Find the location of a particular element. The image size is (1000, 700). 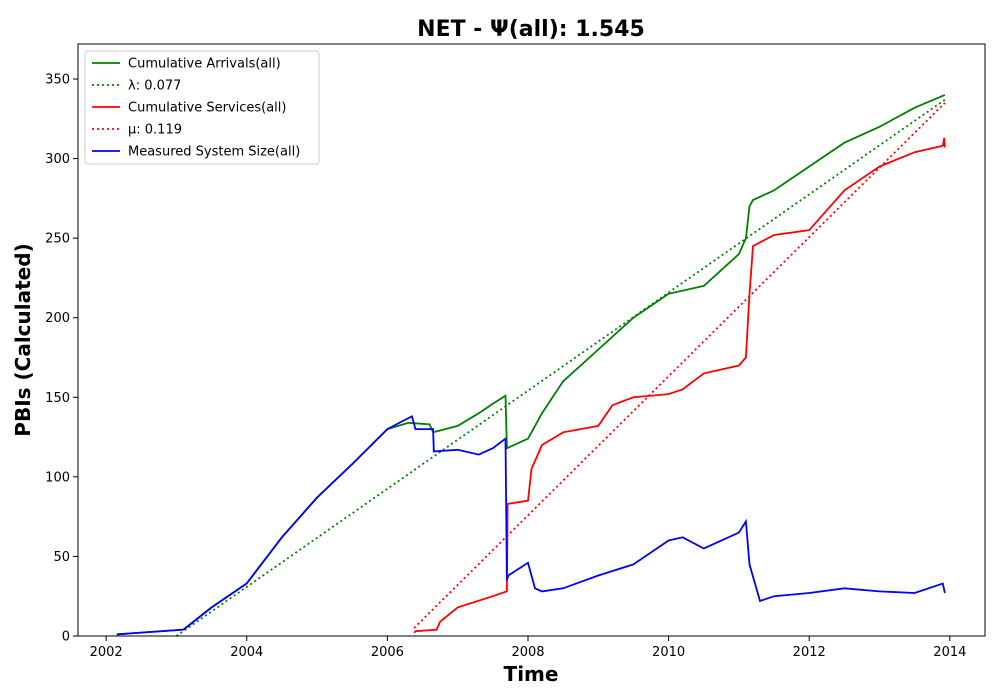

x-tick-label: 2008 is located at coordinates (527, 652).